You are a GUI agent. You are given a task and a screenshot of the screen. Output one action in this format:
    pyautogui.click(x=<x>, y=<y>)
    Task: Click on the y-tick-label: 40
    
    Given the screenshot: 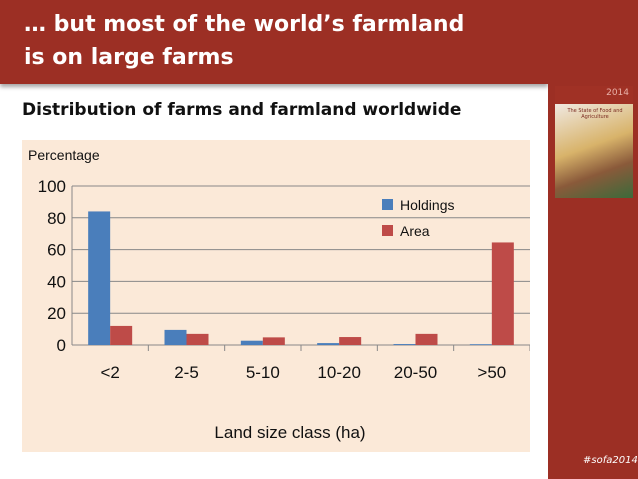 What is the action you would take?
    pyautogui.click(x=56, y=281)
    